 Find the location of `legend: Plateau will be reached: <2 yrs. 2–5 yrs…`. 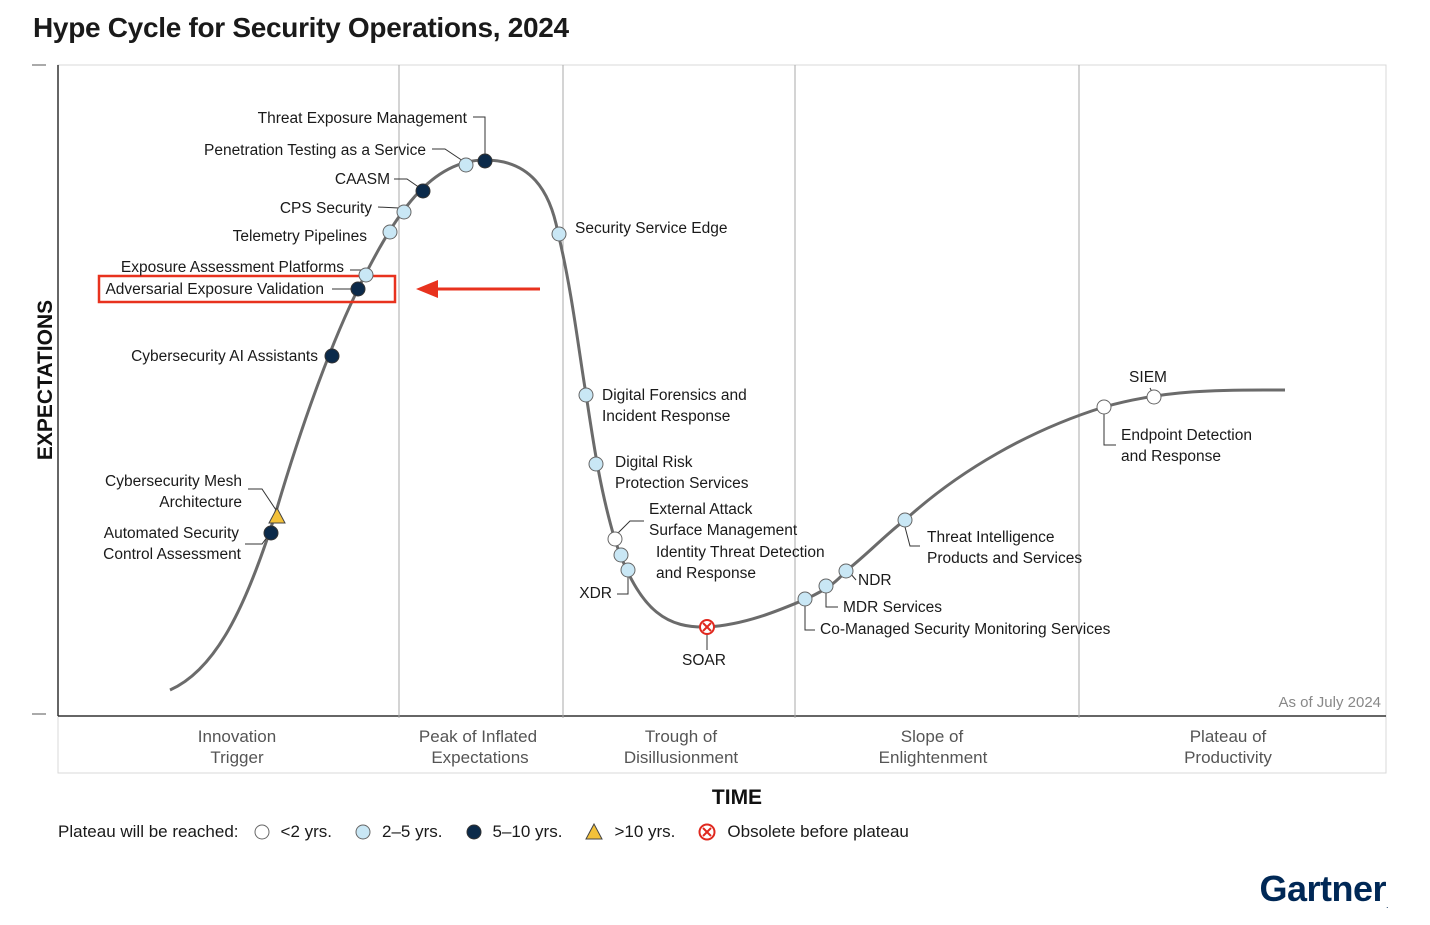

legend: Plateau will be reached: <2 yrs. 2–5 yrs… is located at coordinates (494, 832).